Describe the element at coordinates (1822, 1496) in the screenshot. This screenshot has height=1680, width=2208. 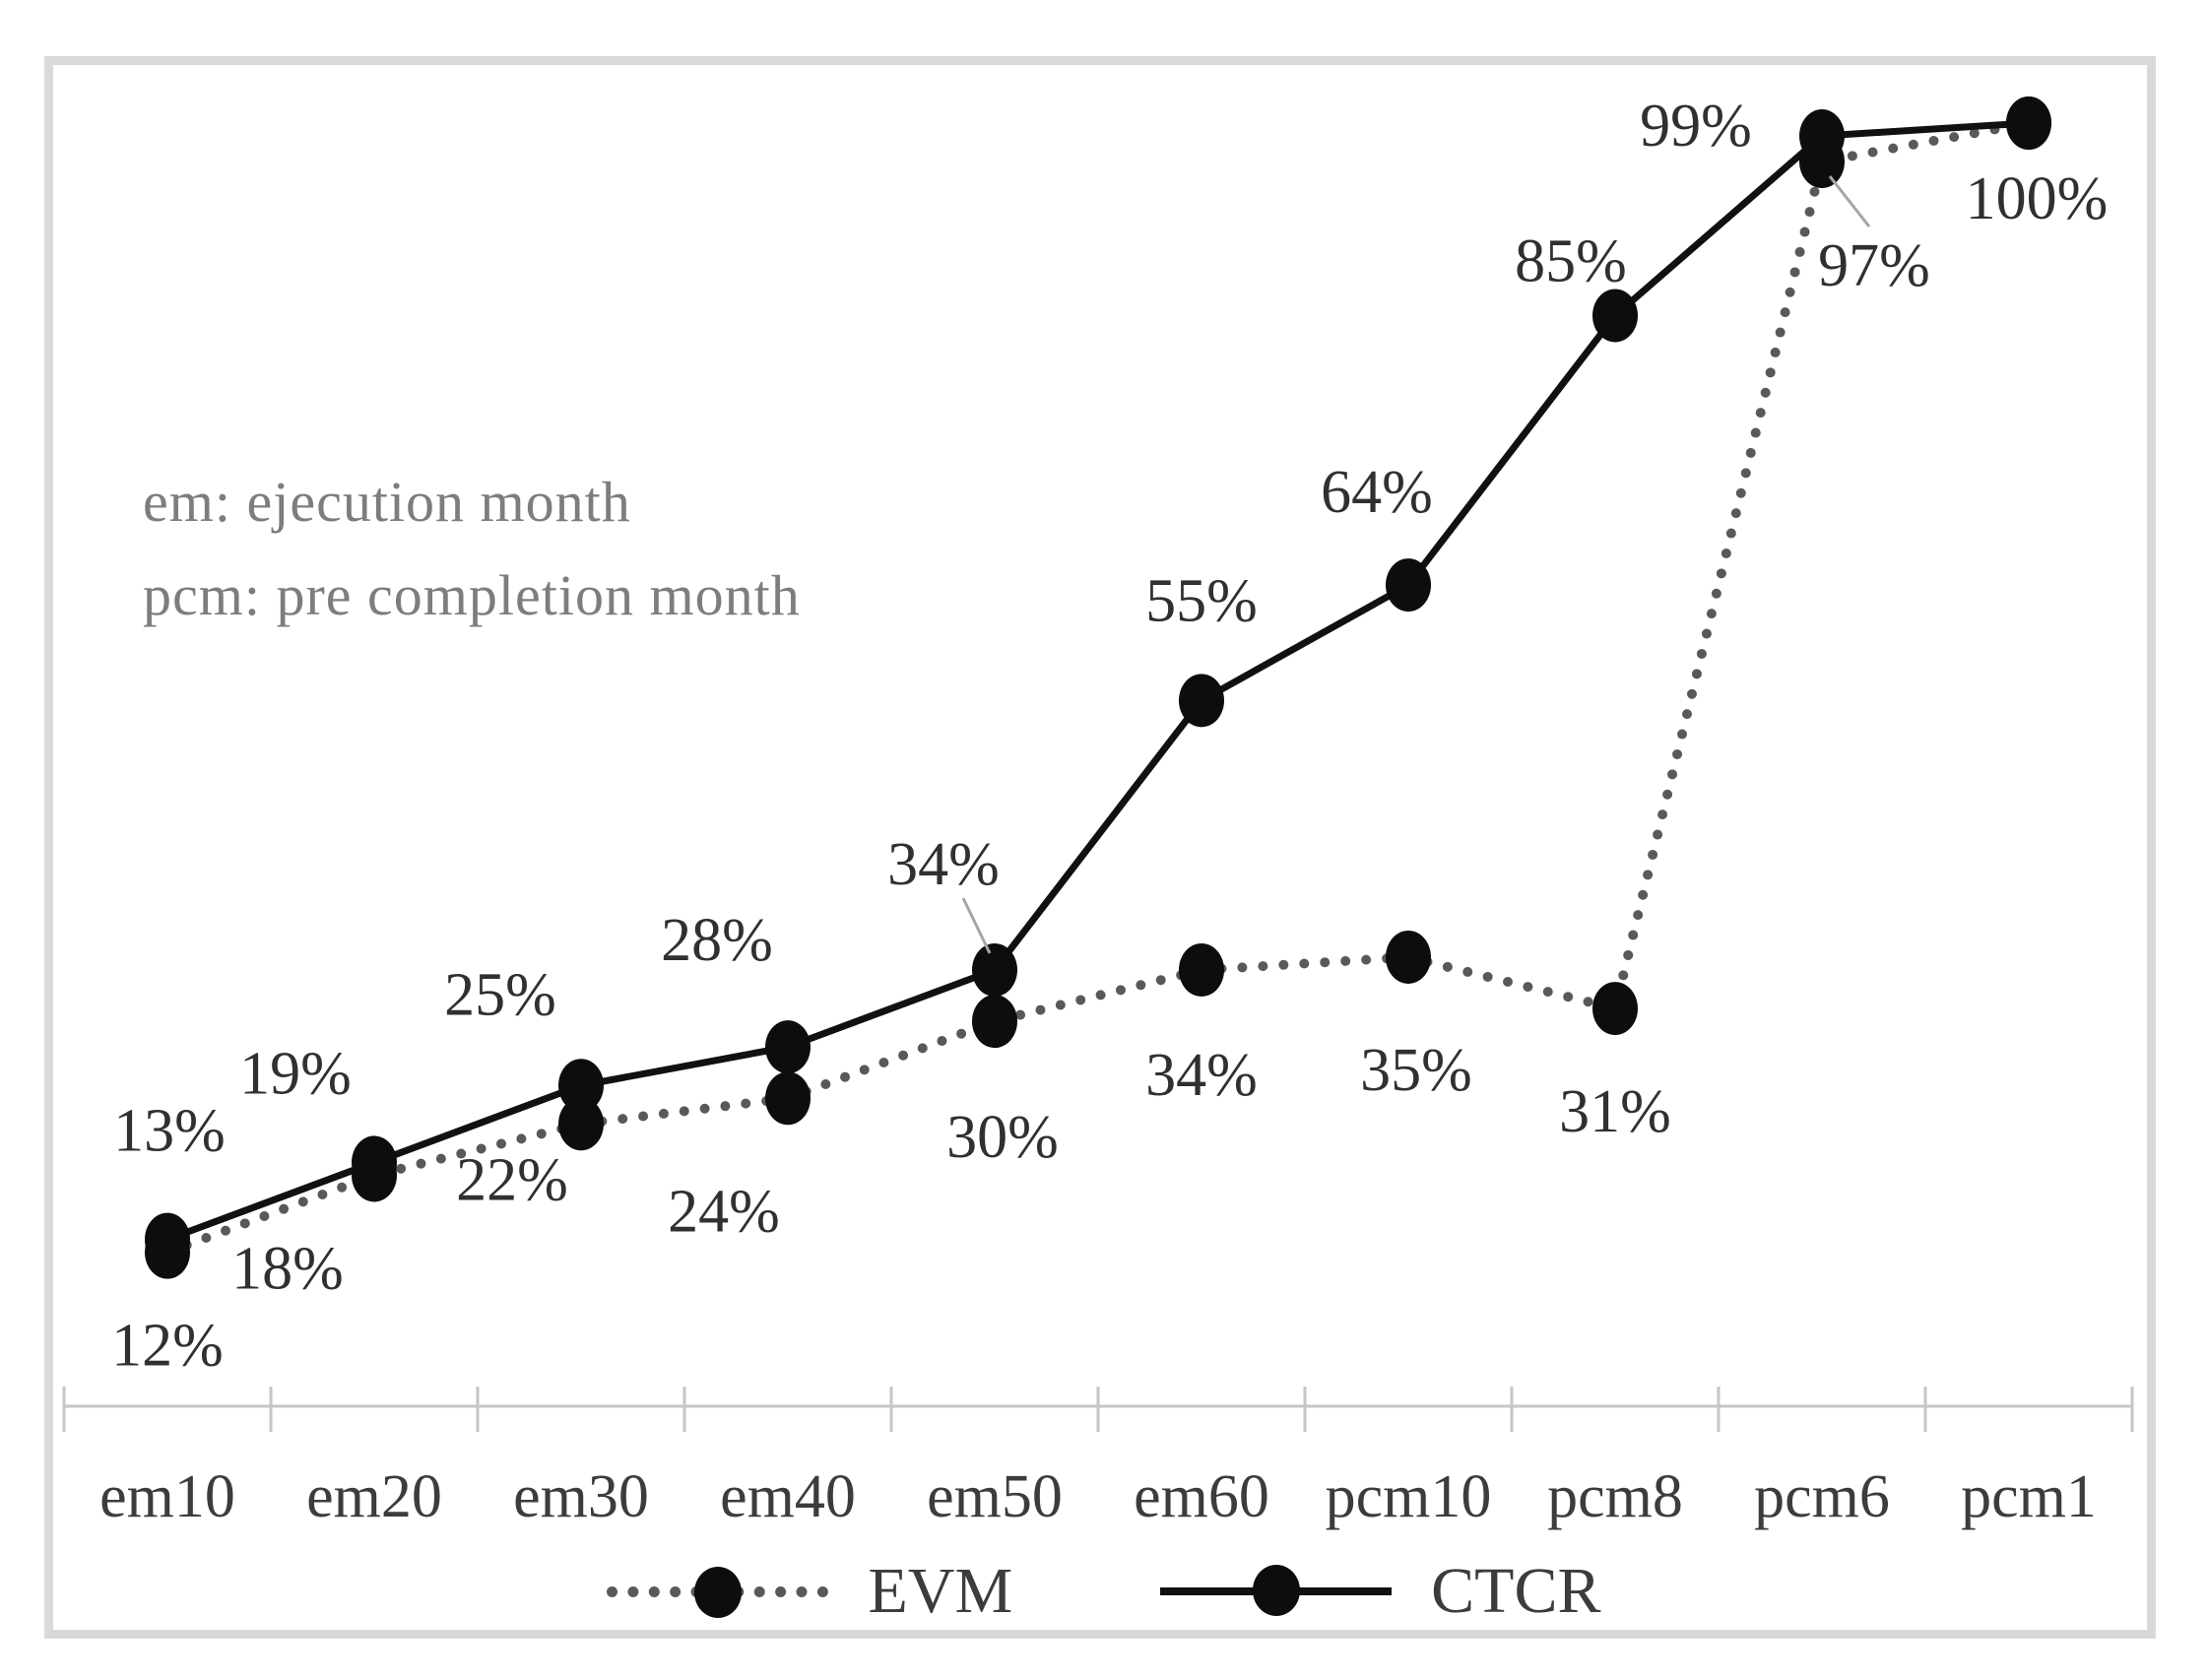
I see `x-axis-label: pcm6` at that location.